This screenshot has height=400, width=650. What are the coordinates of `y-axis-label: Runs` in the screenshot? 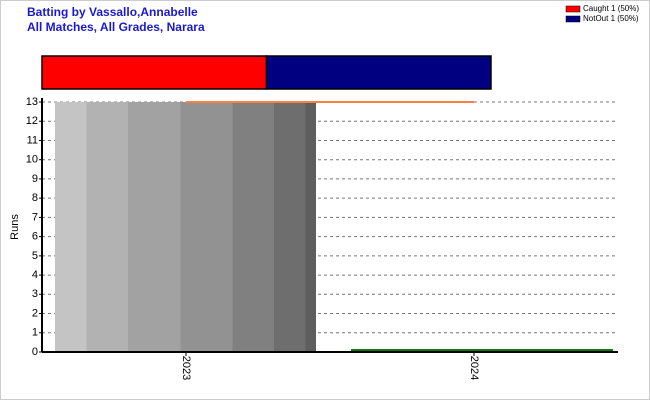 It's located at (15, 227).